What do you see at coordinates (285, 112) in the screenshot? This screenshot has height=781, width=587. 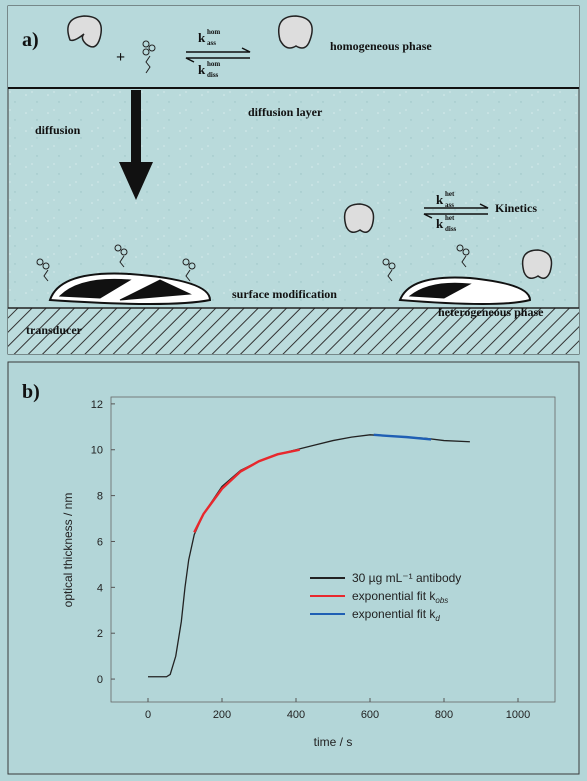 I see `diffusion-layer: diffusion layer` at bounding box center [285, 112].